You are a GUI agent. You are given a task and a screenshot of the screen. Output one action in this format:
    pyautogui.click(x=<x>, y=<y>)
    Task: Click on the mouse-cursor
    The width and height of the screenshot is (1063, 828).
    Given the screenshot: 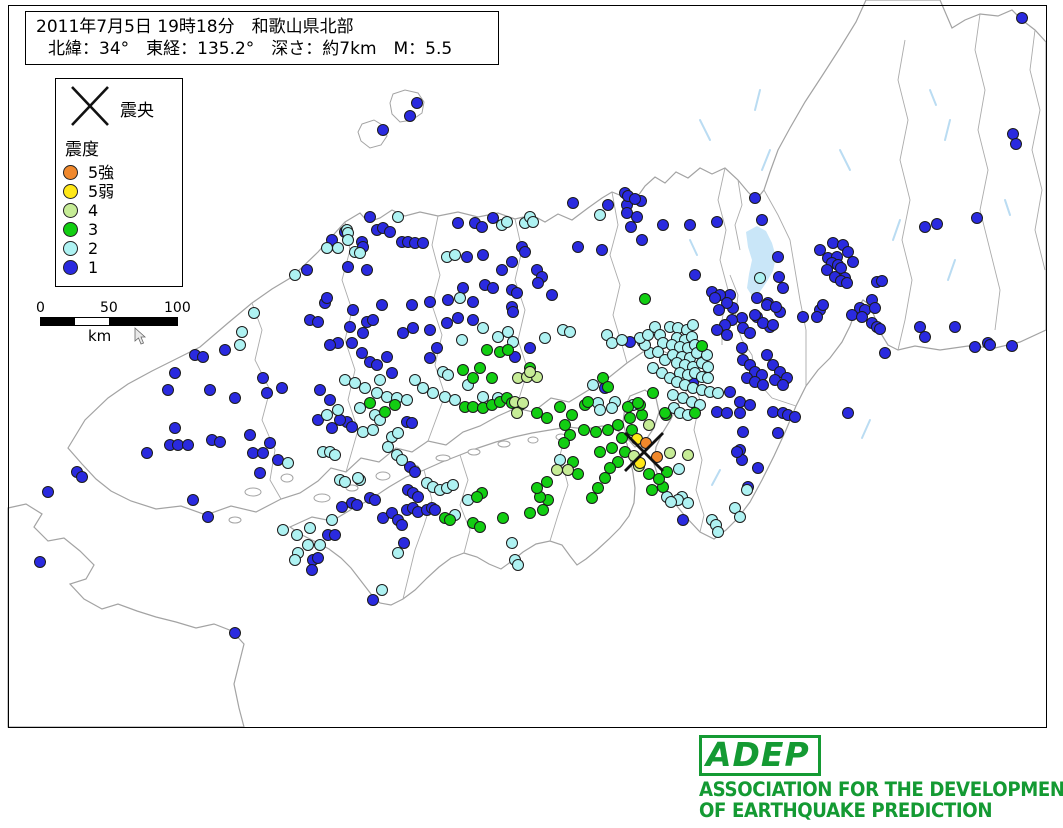 What is the action you would take?
    pyautogui.click(x=140, y=336)
    